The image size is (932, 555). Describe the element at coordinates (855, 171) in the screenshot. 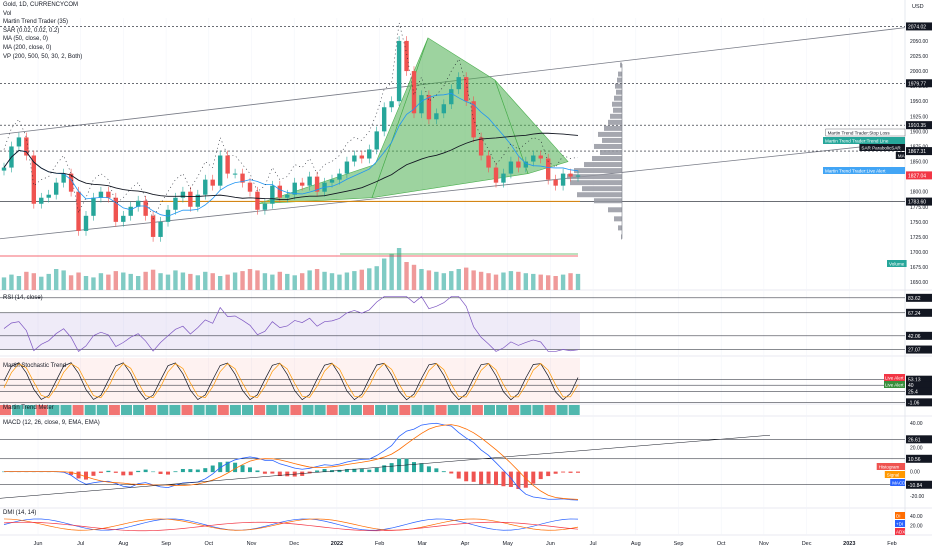

I see `indicator-tag-text: Martin Trend Trader:Live Alert` at that location.